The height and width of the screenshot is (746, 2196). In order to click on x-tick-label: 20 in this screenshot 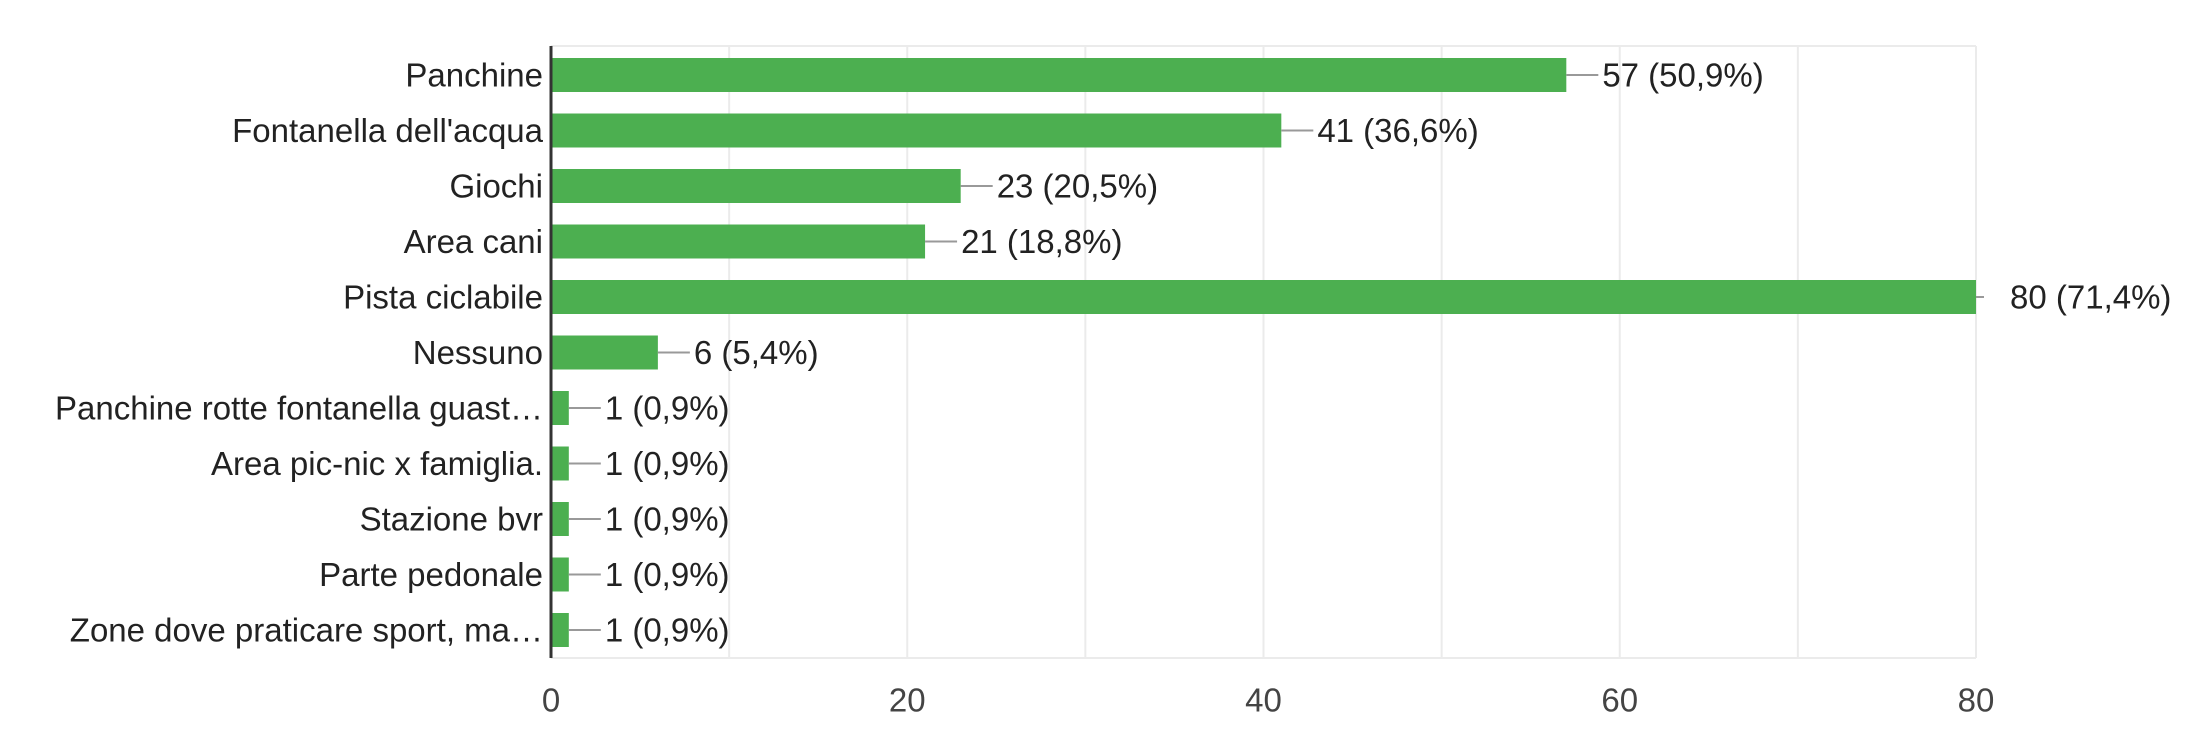, I will do `click(907, 700)`.